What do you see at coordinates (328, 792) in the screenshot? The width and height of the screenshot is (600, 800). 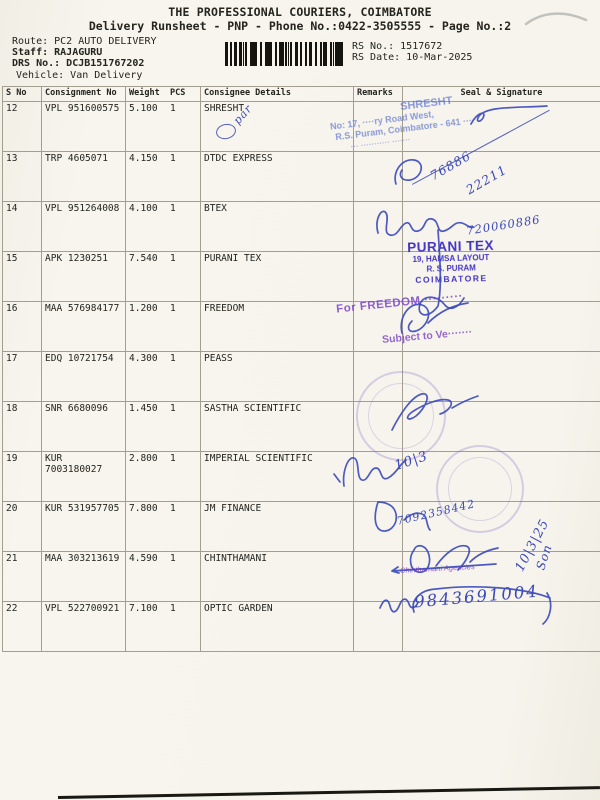 I see `scan-edge-line` at bounding box center [328, 792].